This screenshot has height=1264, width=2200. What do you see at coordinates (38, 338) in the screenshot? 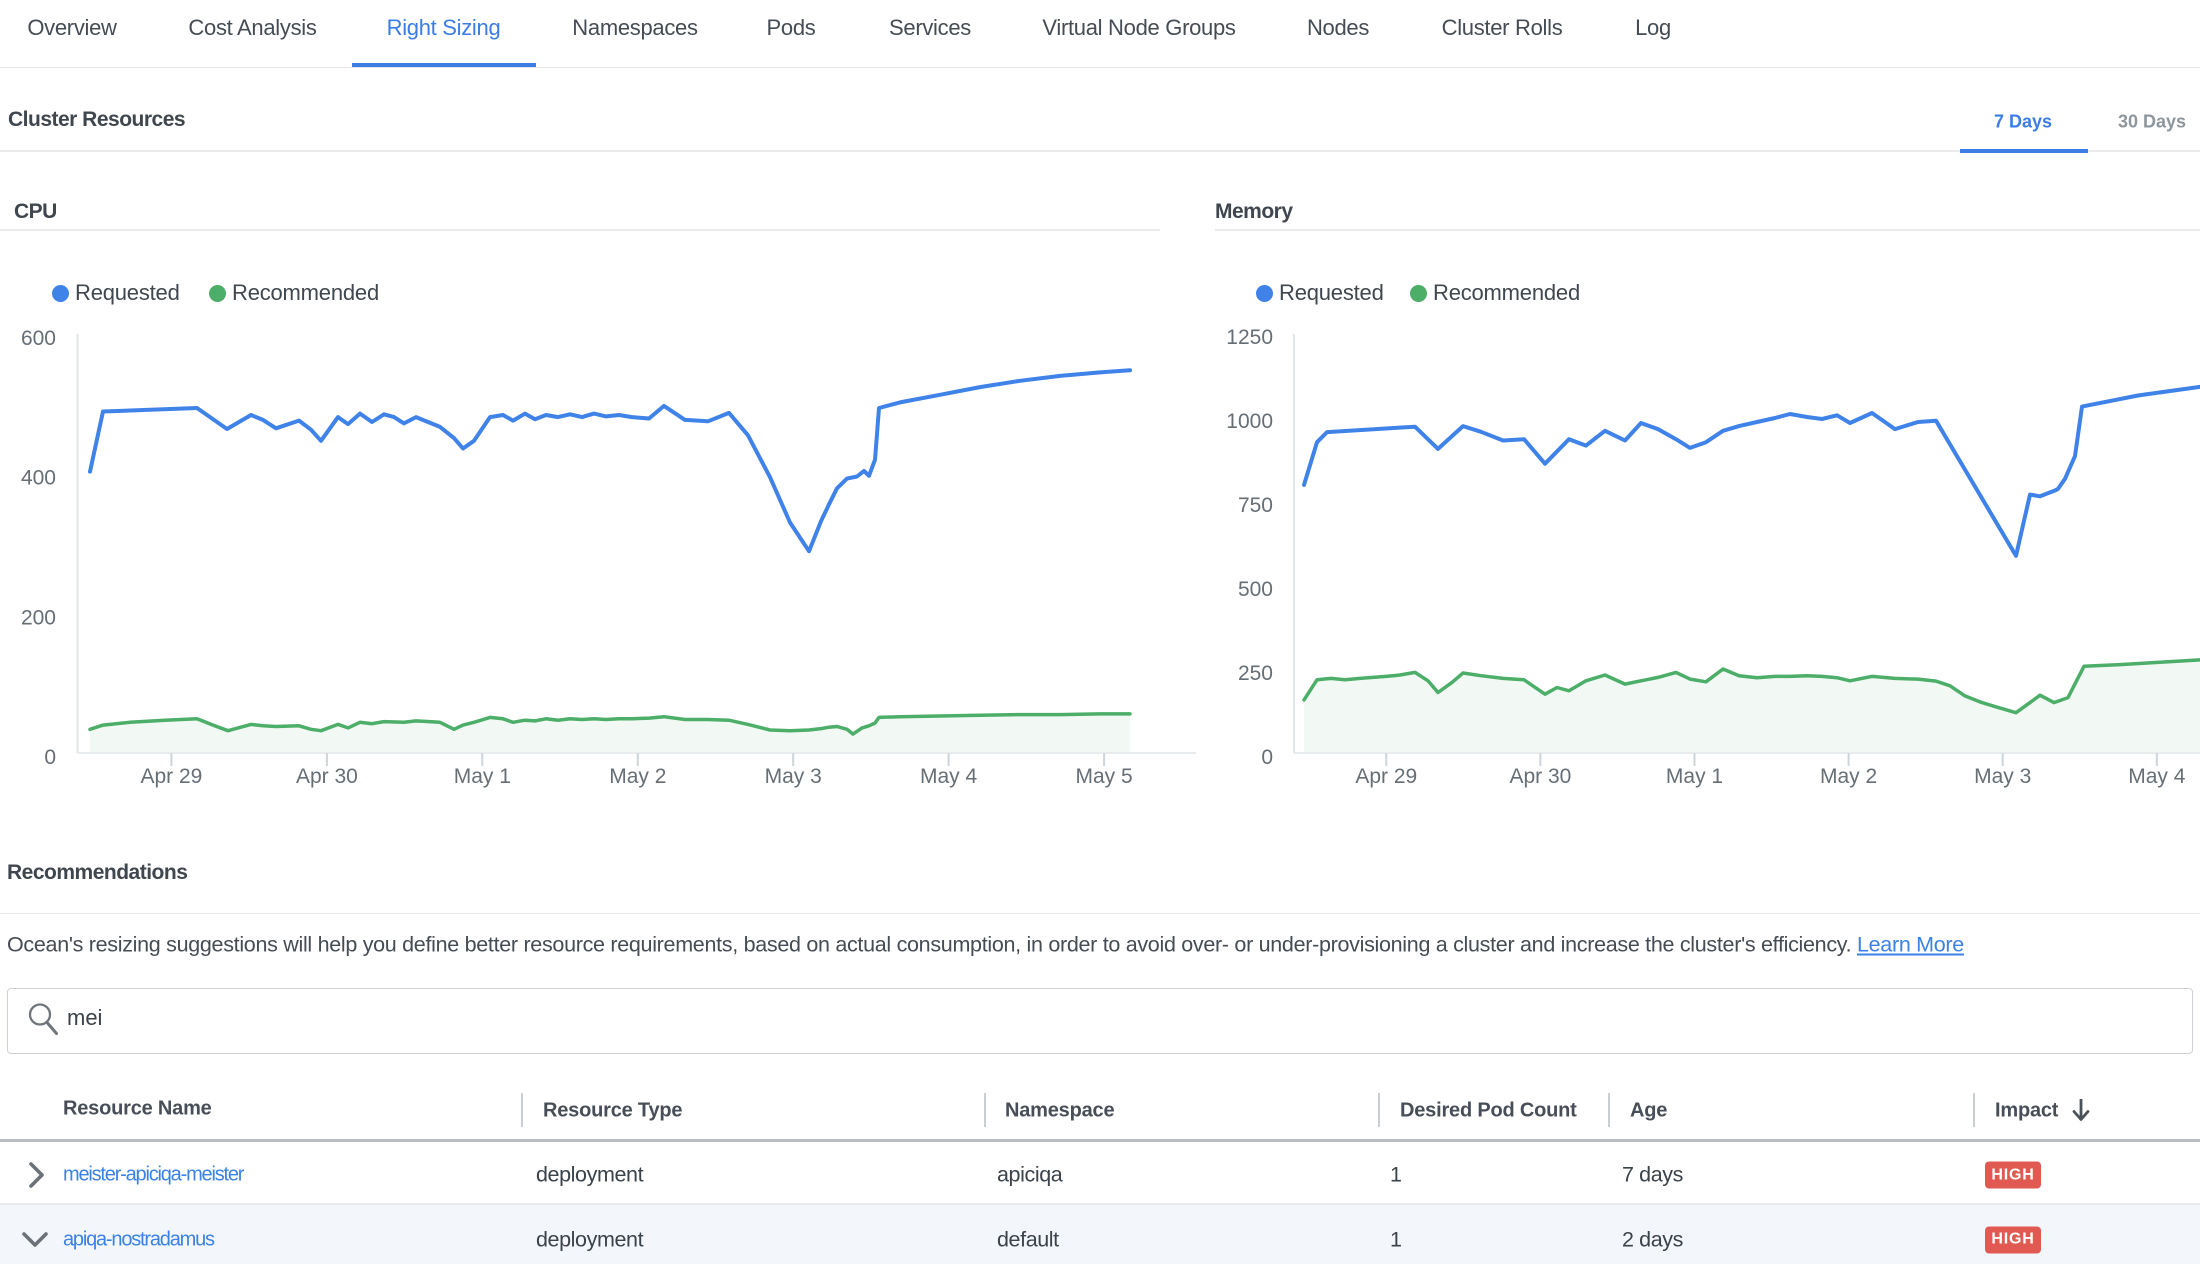
I see `svg-text: 600` at bounding box center [38, 338].